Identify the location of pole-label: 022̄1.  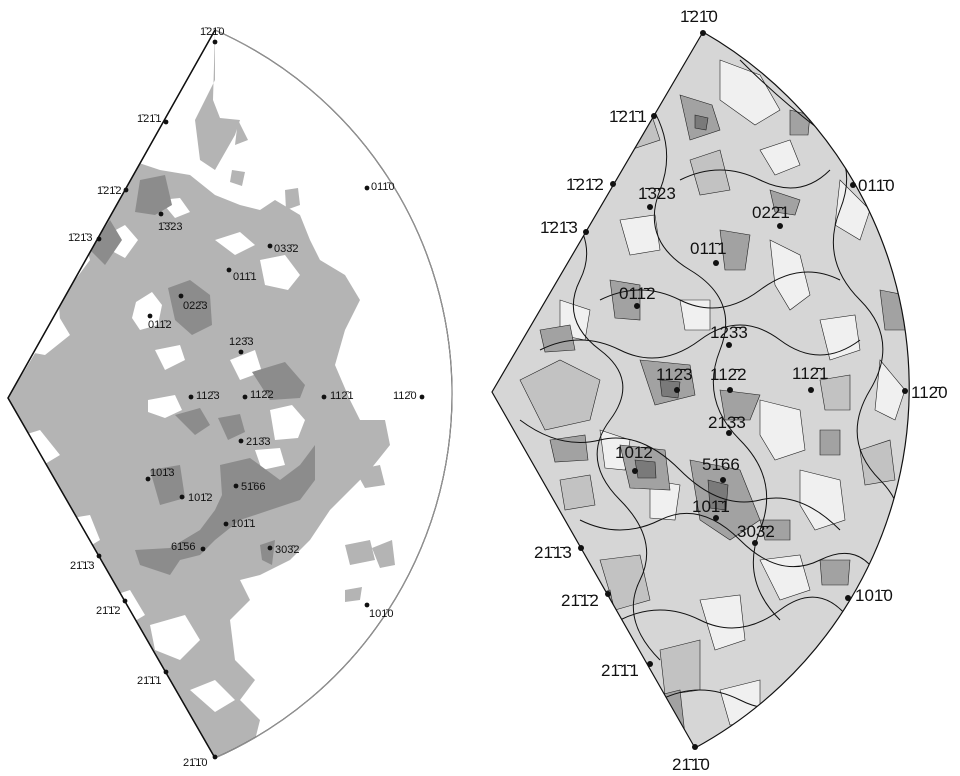
(771, 212).